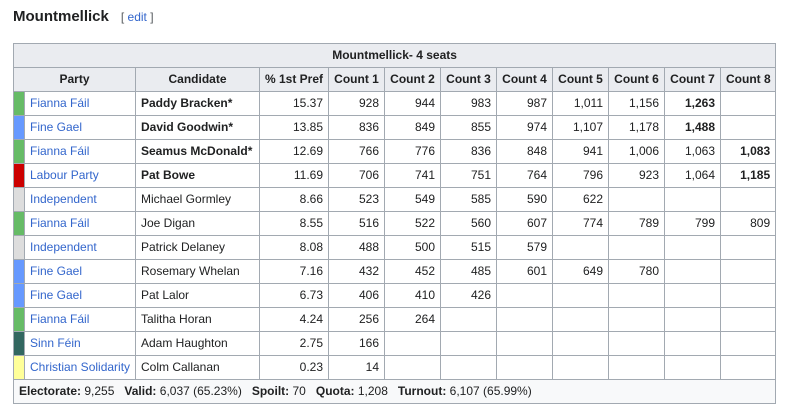 The image size is (800, 407). I want to click on footer-stat: Quota: 1,208, so click(352, 391).